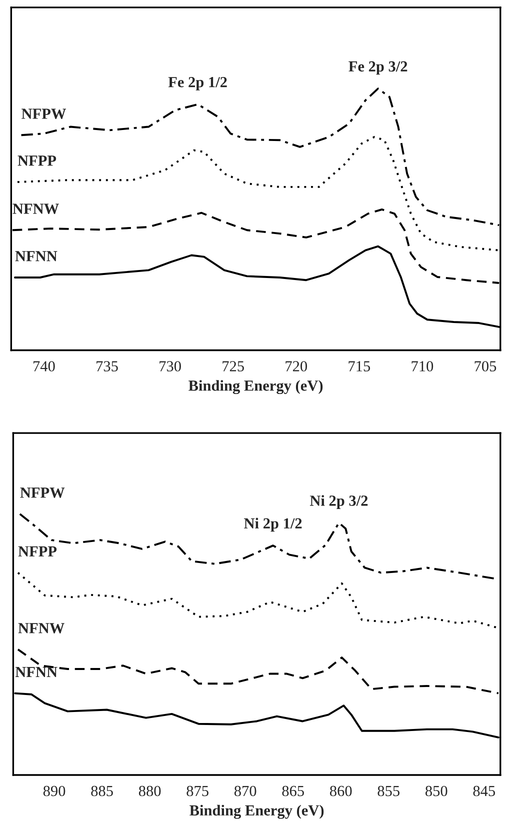 This screenshot has height=828, width=508. Describe the element at coordinates (107, 366) in the screenshot. I see `x-tick-label: 735` at that location.